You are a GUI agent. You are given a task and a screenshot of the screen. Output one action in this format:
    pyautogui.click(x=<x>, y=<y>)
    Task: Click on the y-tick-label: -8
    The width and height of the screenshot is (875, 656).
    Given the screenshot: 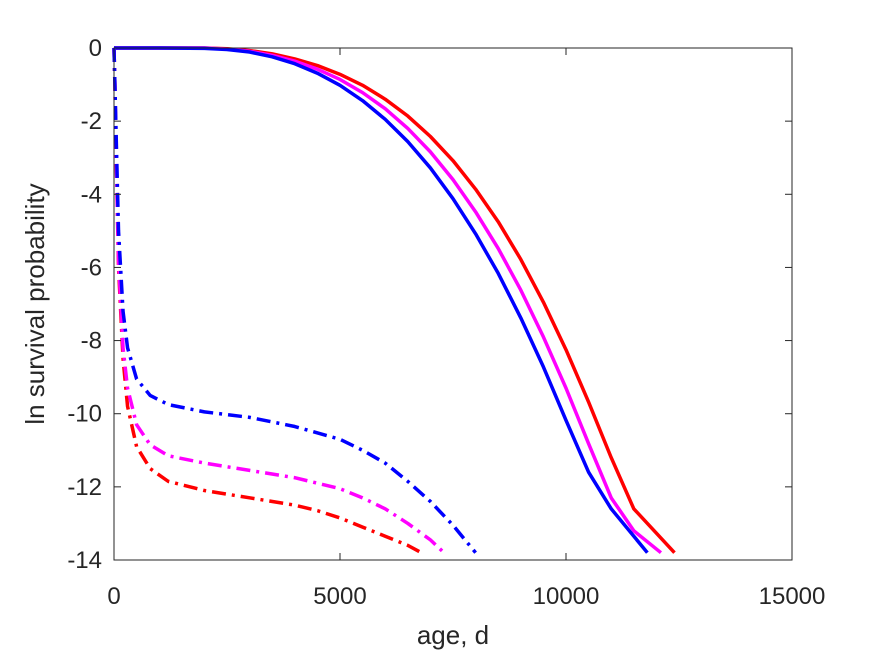 What is the action you would take?
    pyautogui.click(x=91, y=341)
    